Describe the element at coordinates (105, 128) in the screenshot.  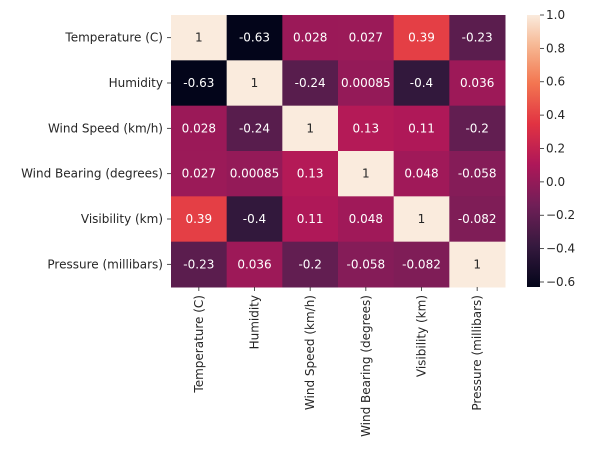
I see `y-tick-label: Wind Speed (km/h)` at that location.